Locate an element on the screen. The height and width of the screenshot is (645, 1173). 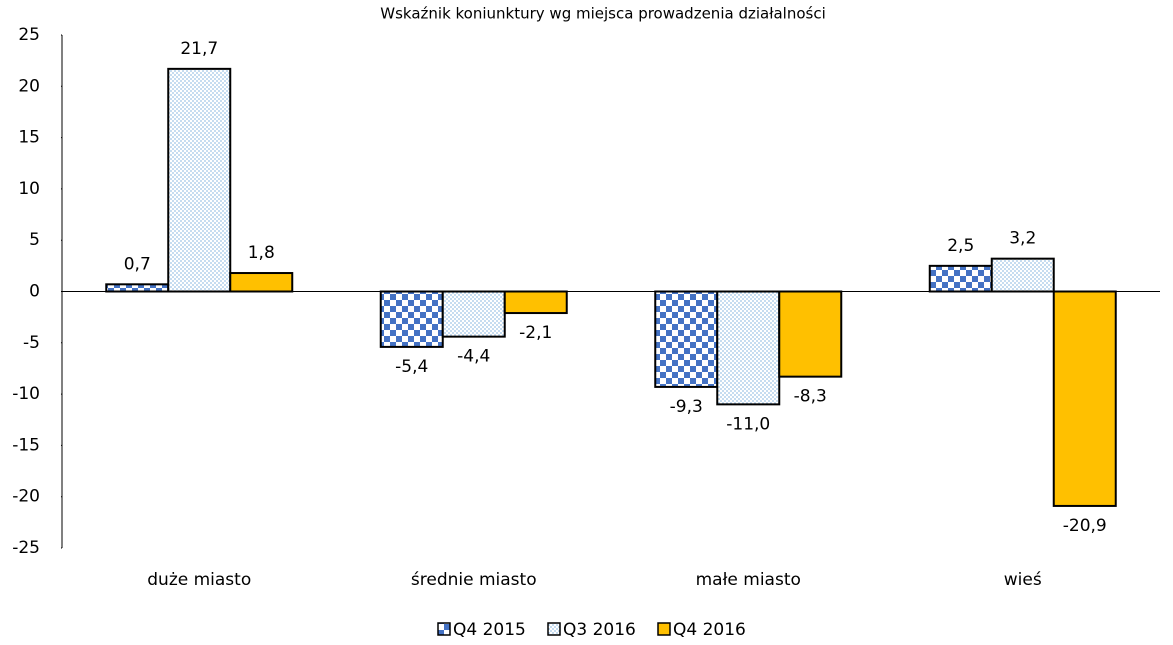
value-label: -11,0 is located at coordinates (748, 424).